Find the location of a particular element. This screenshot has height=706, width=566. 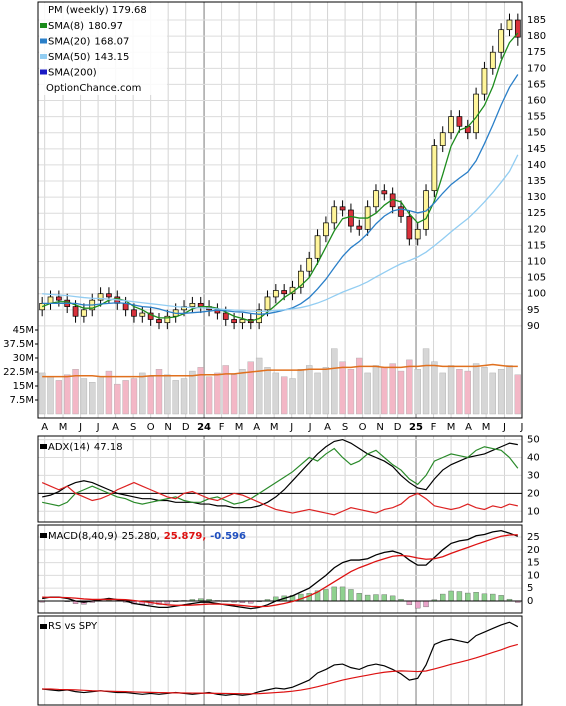

panel is located at coordinates (280, 660).